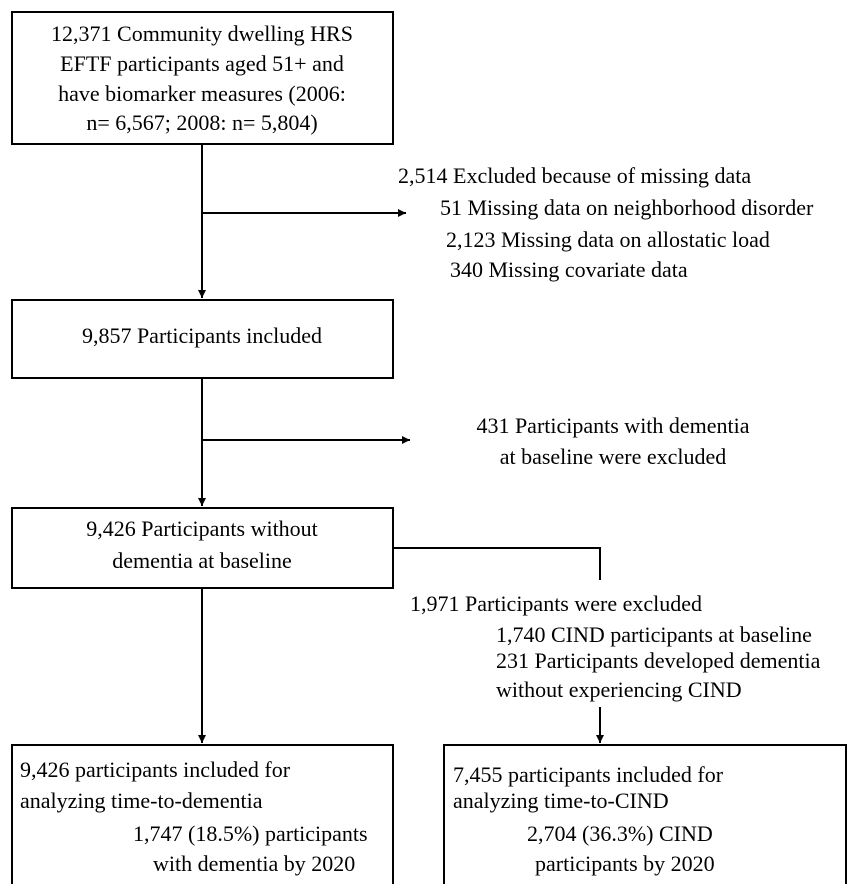 The height and width of the screenshot is (884, 858). What do you see at coordinates (627, 207) in the screenshot?
I see `exclusion-text: 51 Missing data on neighborhood disorder` at bounding box center [627, 207].